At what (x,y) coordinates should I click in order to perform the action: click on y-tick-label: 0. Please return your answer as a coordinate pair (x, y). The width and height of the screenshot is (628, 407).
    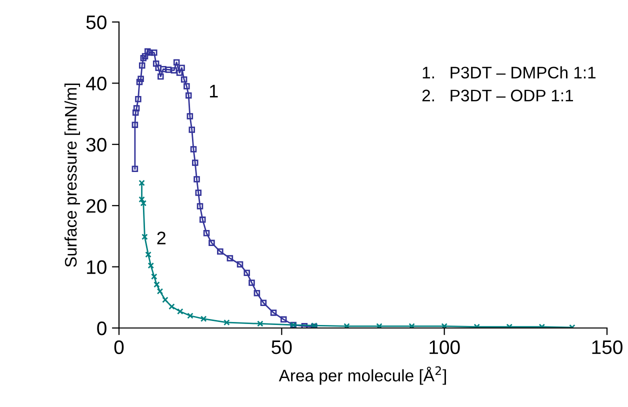
    Looking at the image, I should click on (101, 328).